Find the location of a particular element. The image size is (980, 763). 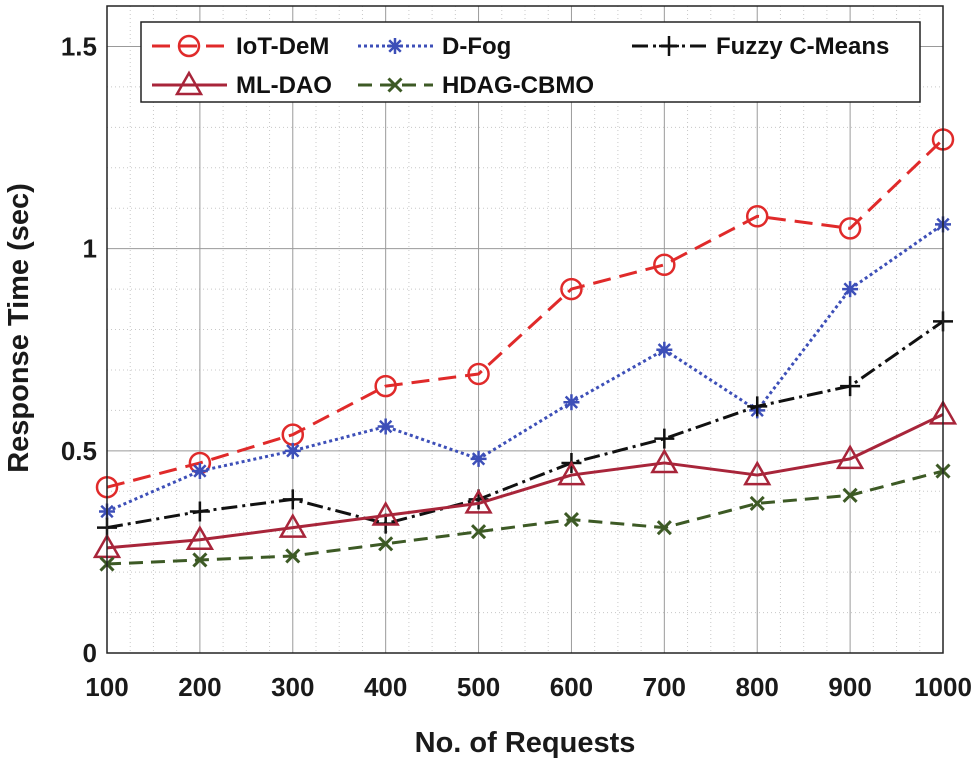

legend-item-fuzzy-c-means: Fuzzy C-Means is located at coordinates (760, 46).